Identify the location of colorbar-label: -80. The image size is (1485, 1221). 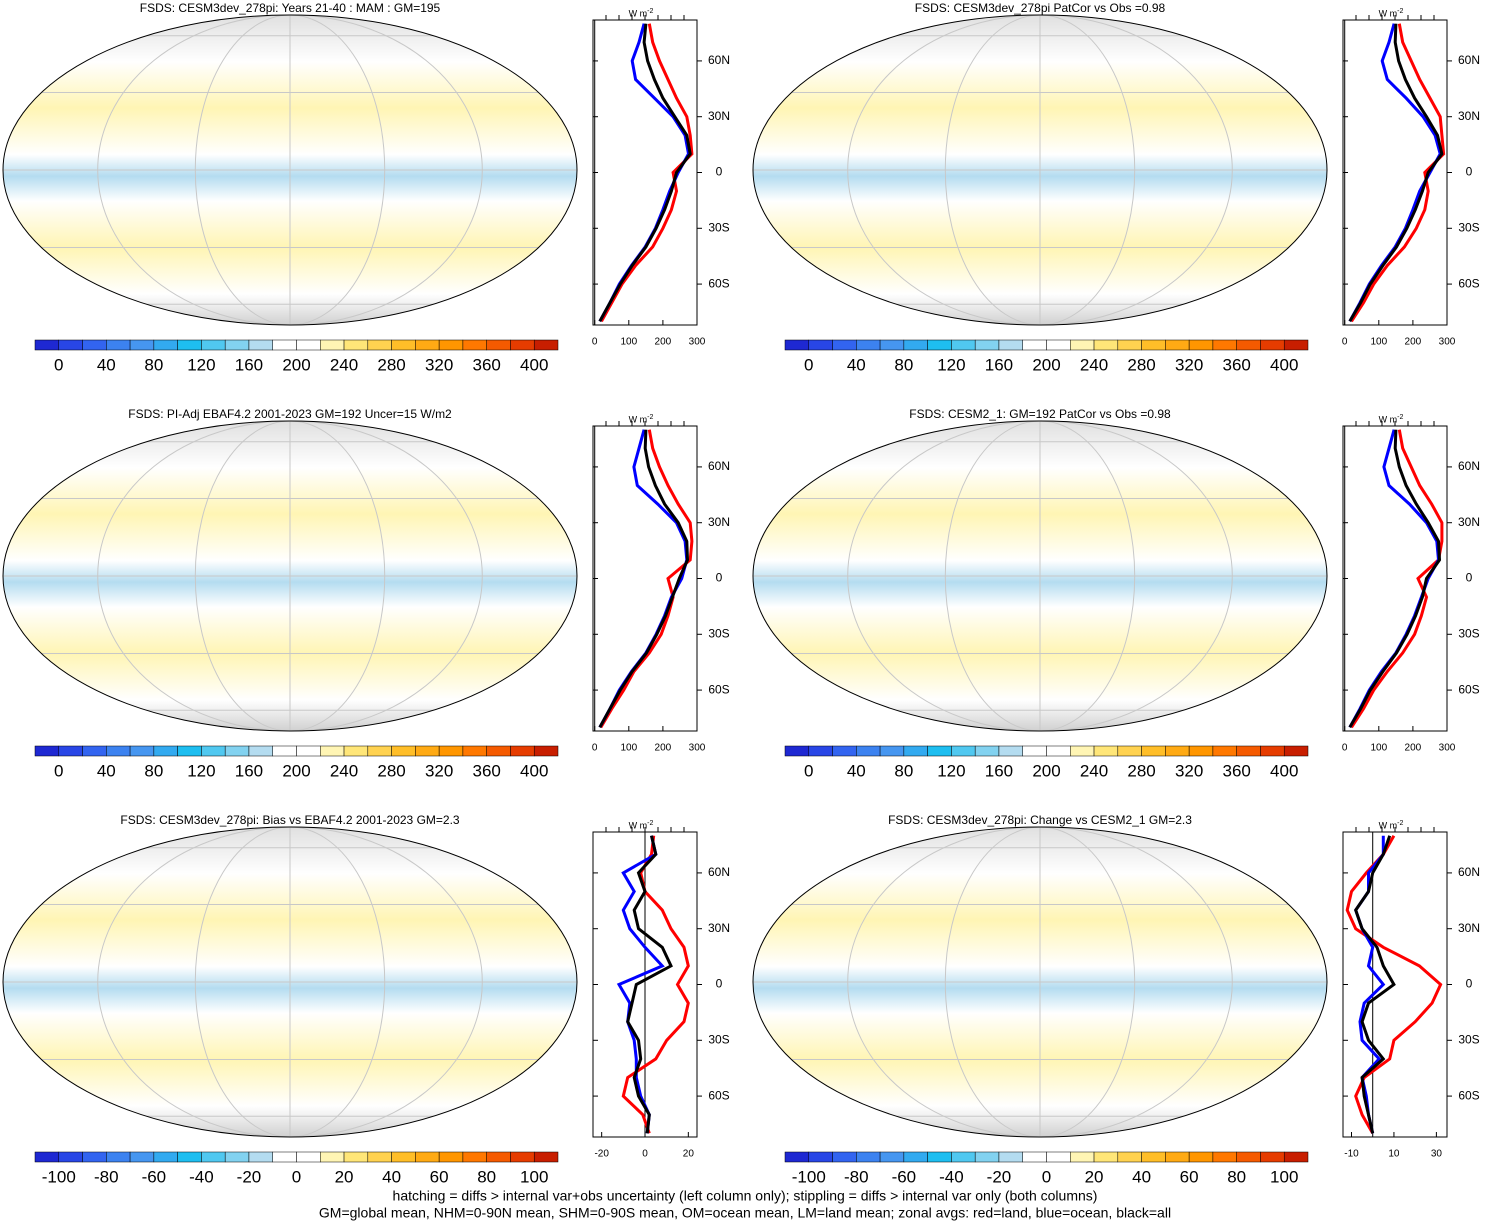
(856, 1176).